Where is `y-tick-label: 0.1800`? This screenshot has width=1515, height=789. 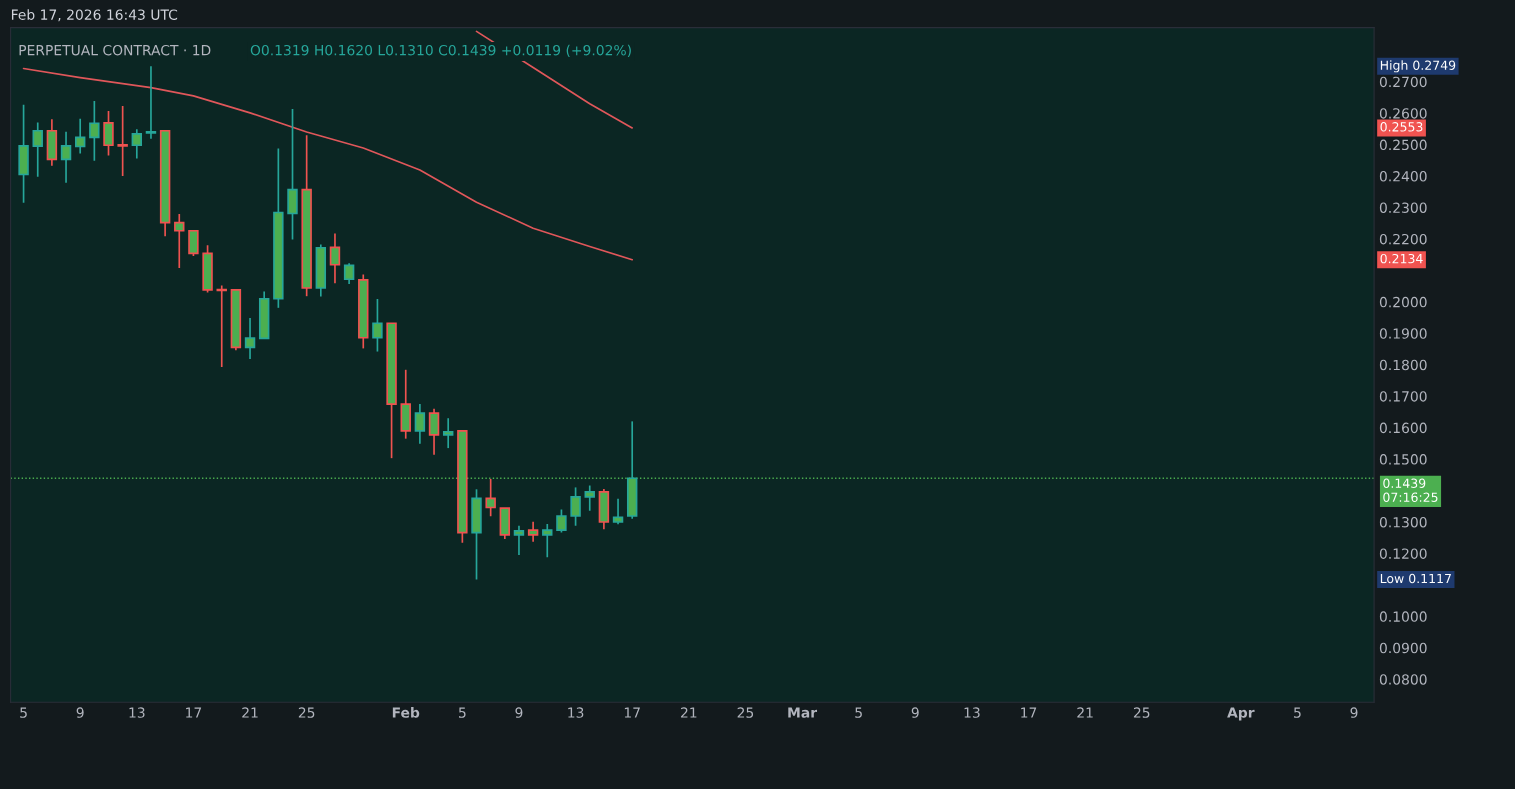
y-tick-label: 0.1800 is located at coordinates (1403, 365).